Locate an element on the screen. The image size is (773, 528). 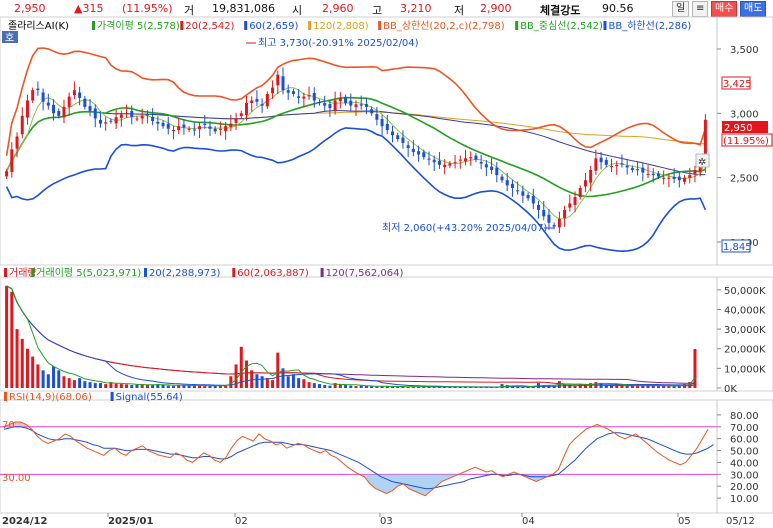
rsi-legend-item-label: Signal(55.64) is located at coordinates (149, 397).